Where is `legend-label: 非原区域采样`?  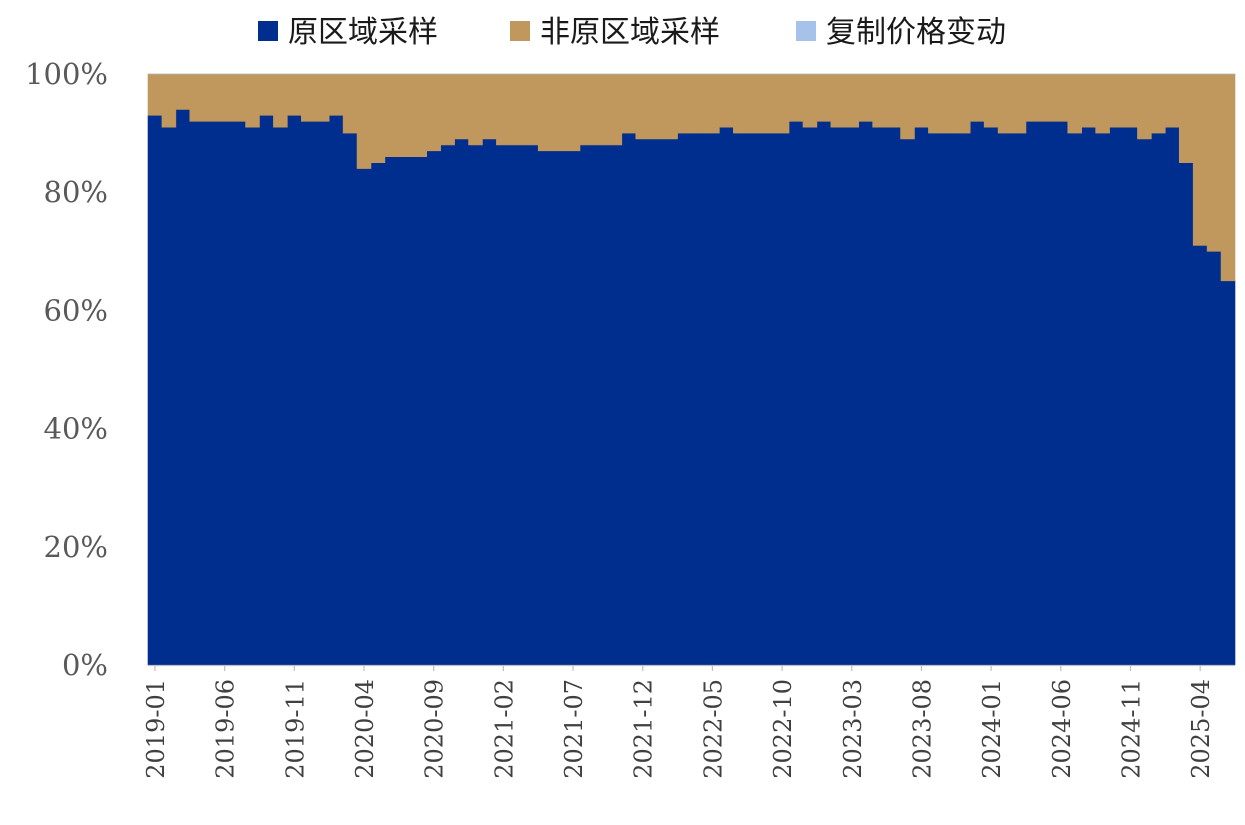 legend-label: 非原区域采样 is located at coordinates (630, 32).